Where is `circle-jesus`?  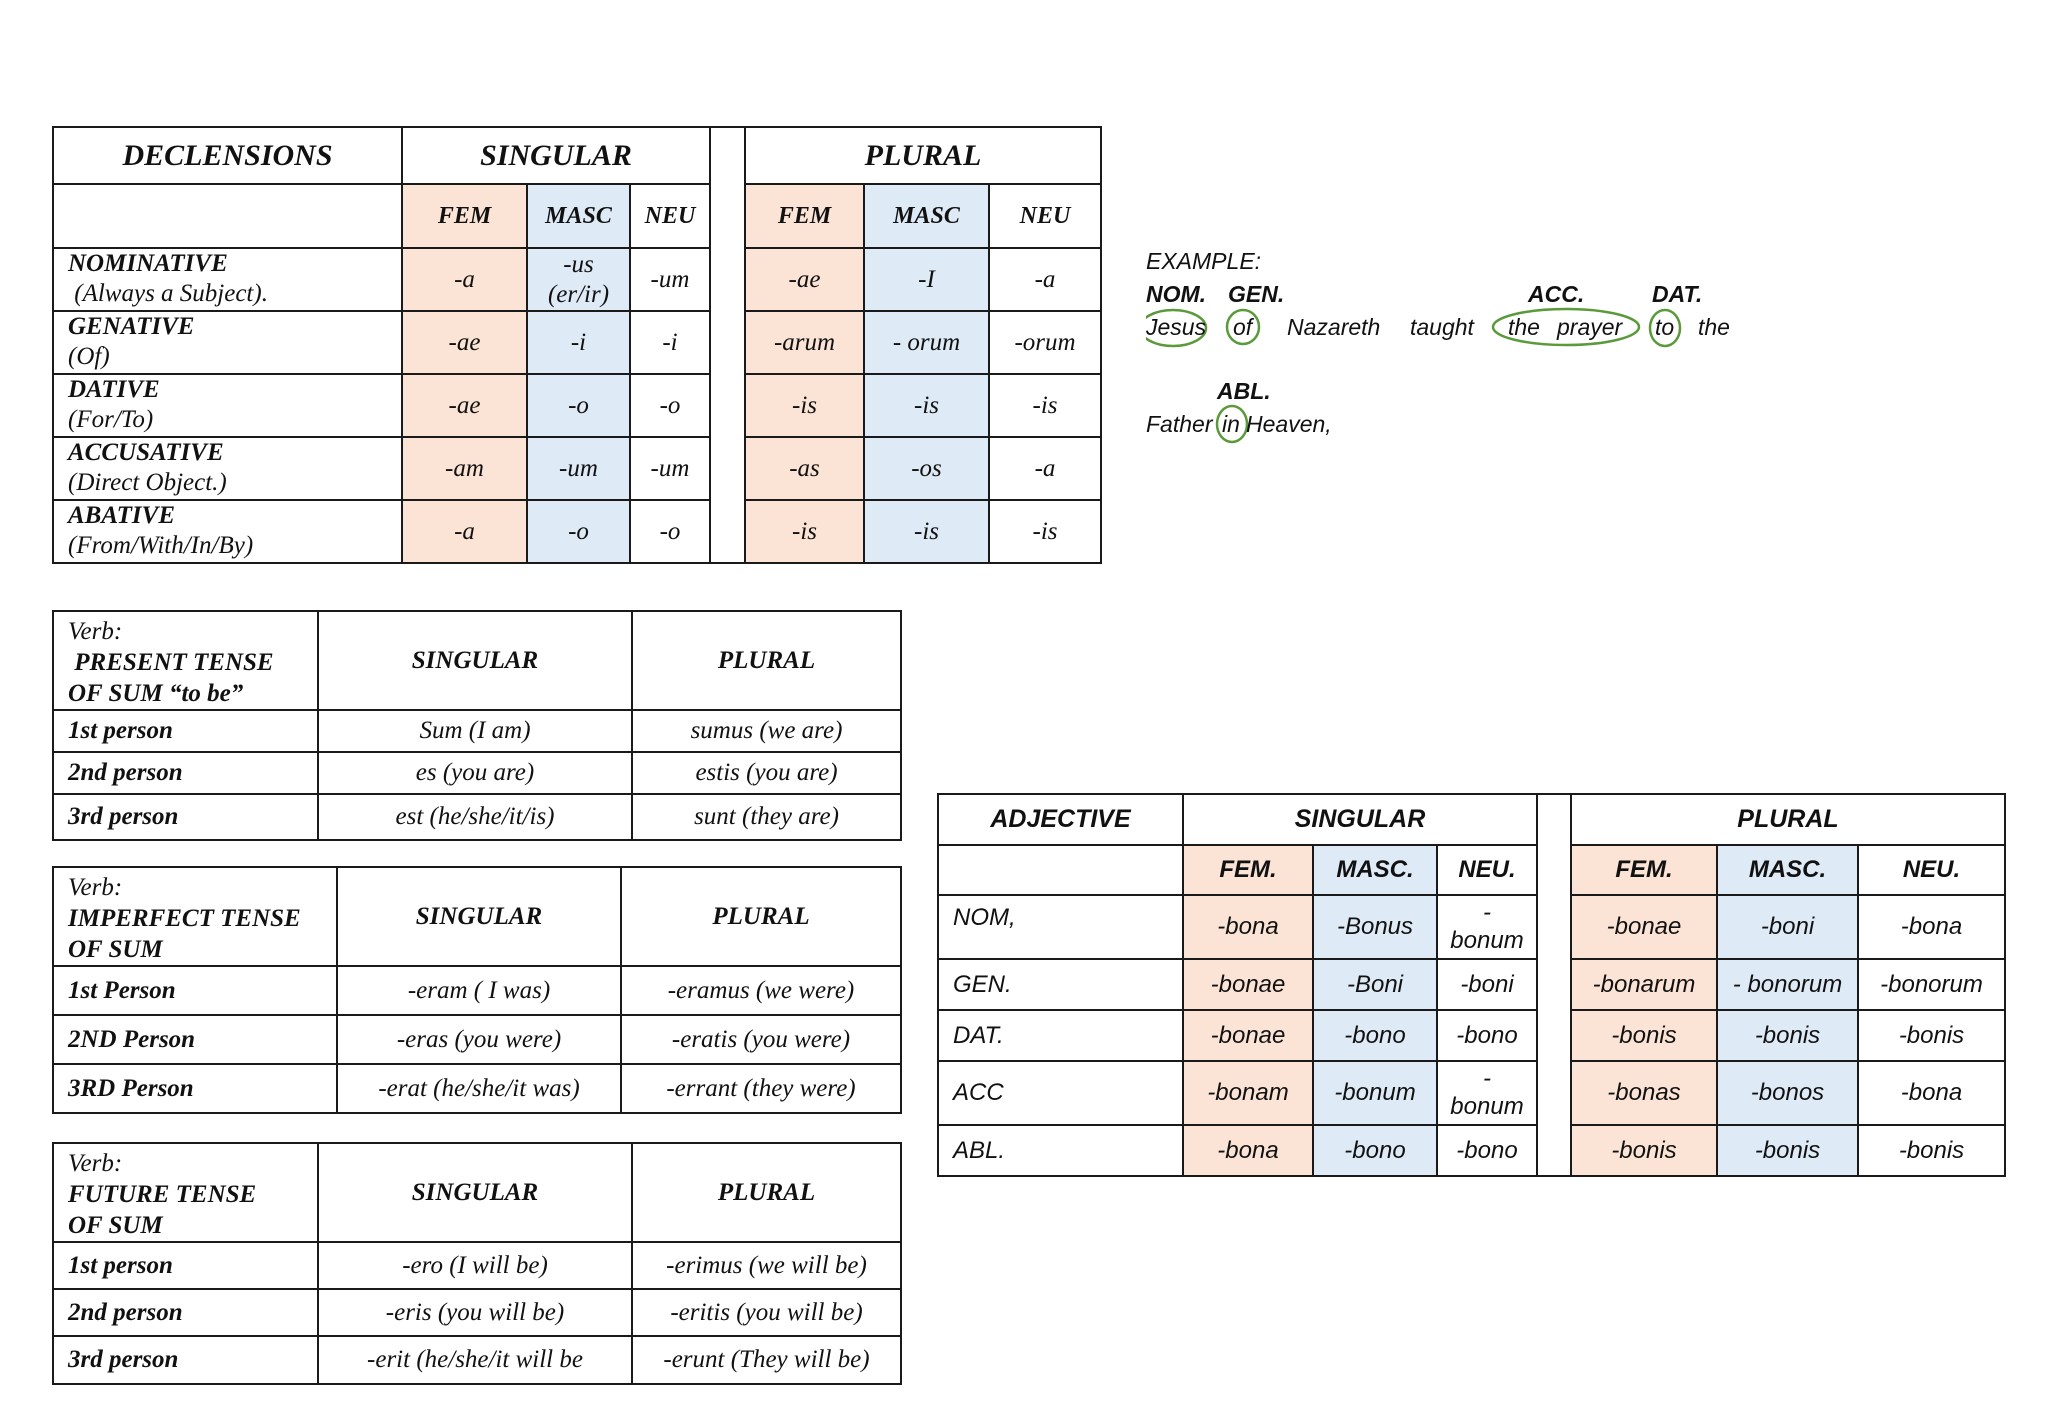 circle-jesus is located at coordinates (1177, 328).